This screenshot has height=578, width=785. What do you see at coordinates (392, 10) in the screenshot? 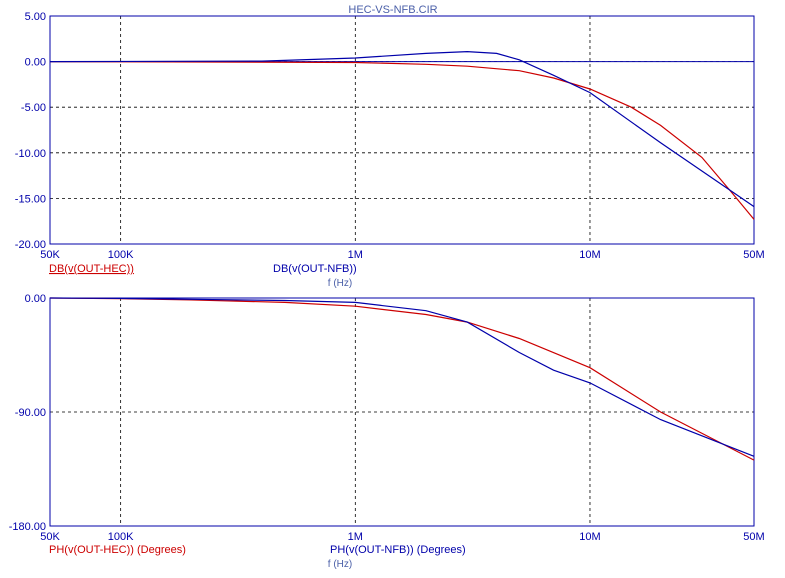
I see `chart-title: HEC-VS-NFB.CIR` at bounding box center [392, 10].